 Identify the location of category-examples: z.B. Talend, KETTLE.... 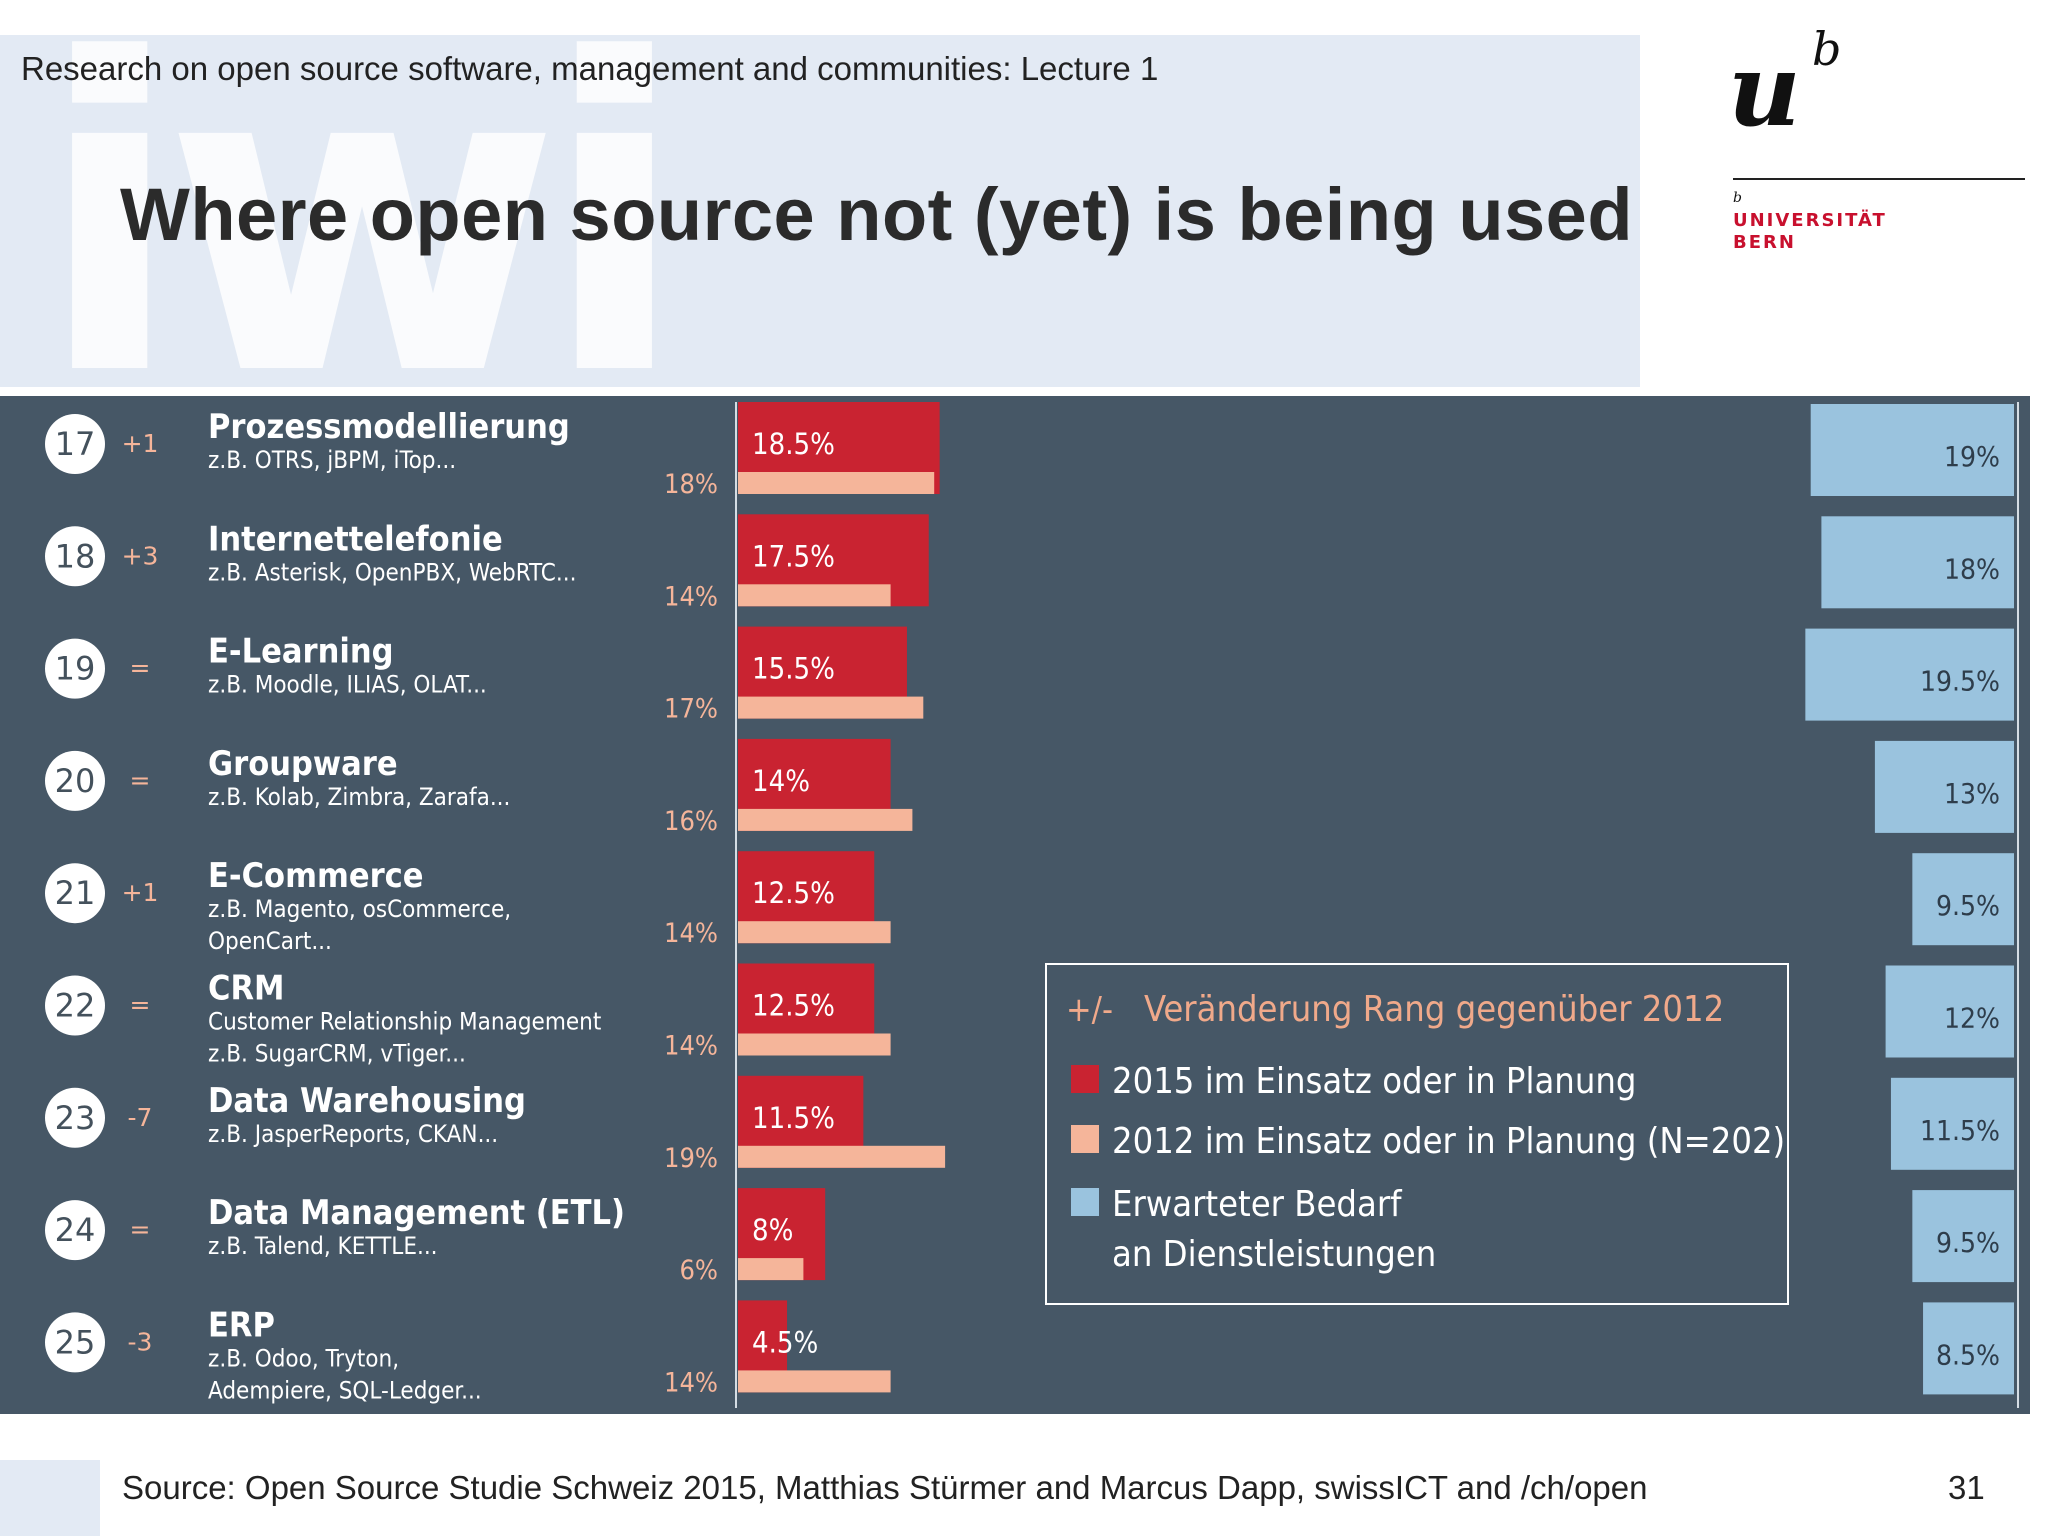
(323, 1246).